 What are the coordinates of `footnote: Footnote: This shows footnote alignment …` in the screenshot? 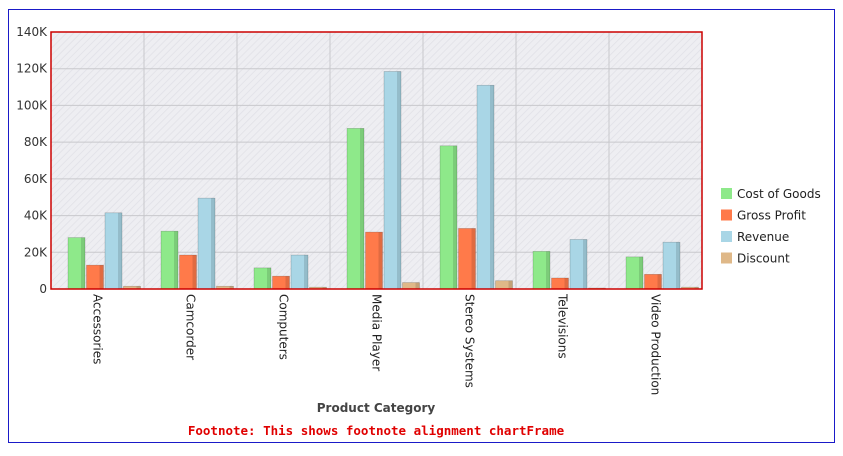 It's located at (376, 430).